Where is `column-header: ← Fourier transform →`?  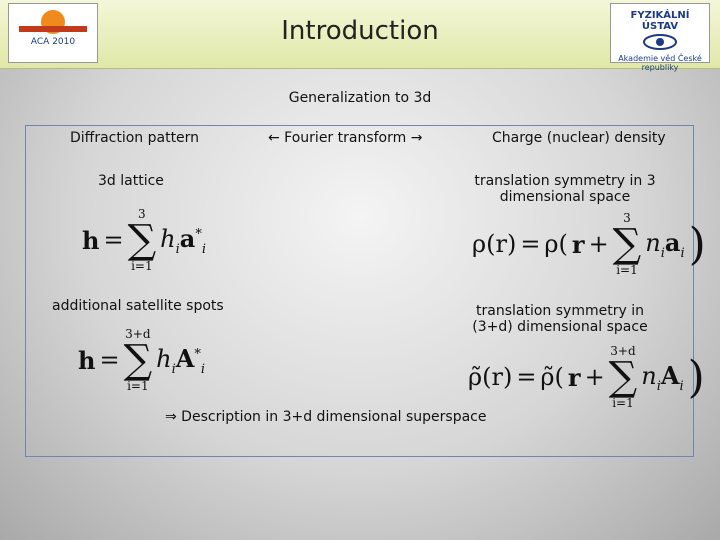 column-header: ← Fourier transform → is located at coordinates (345, 138).